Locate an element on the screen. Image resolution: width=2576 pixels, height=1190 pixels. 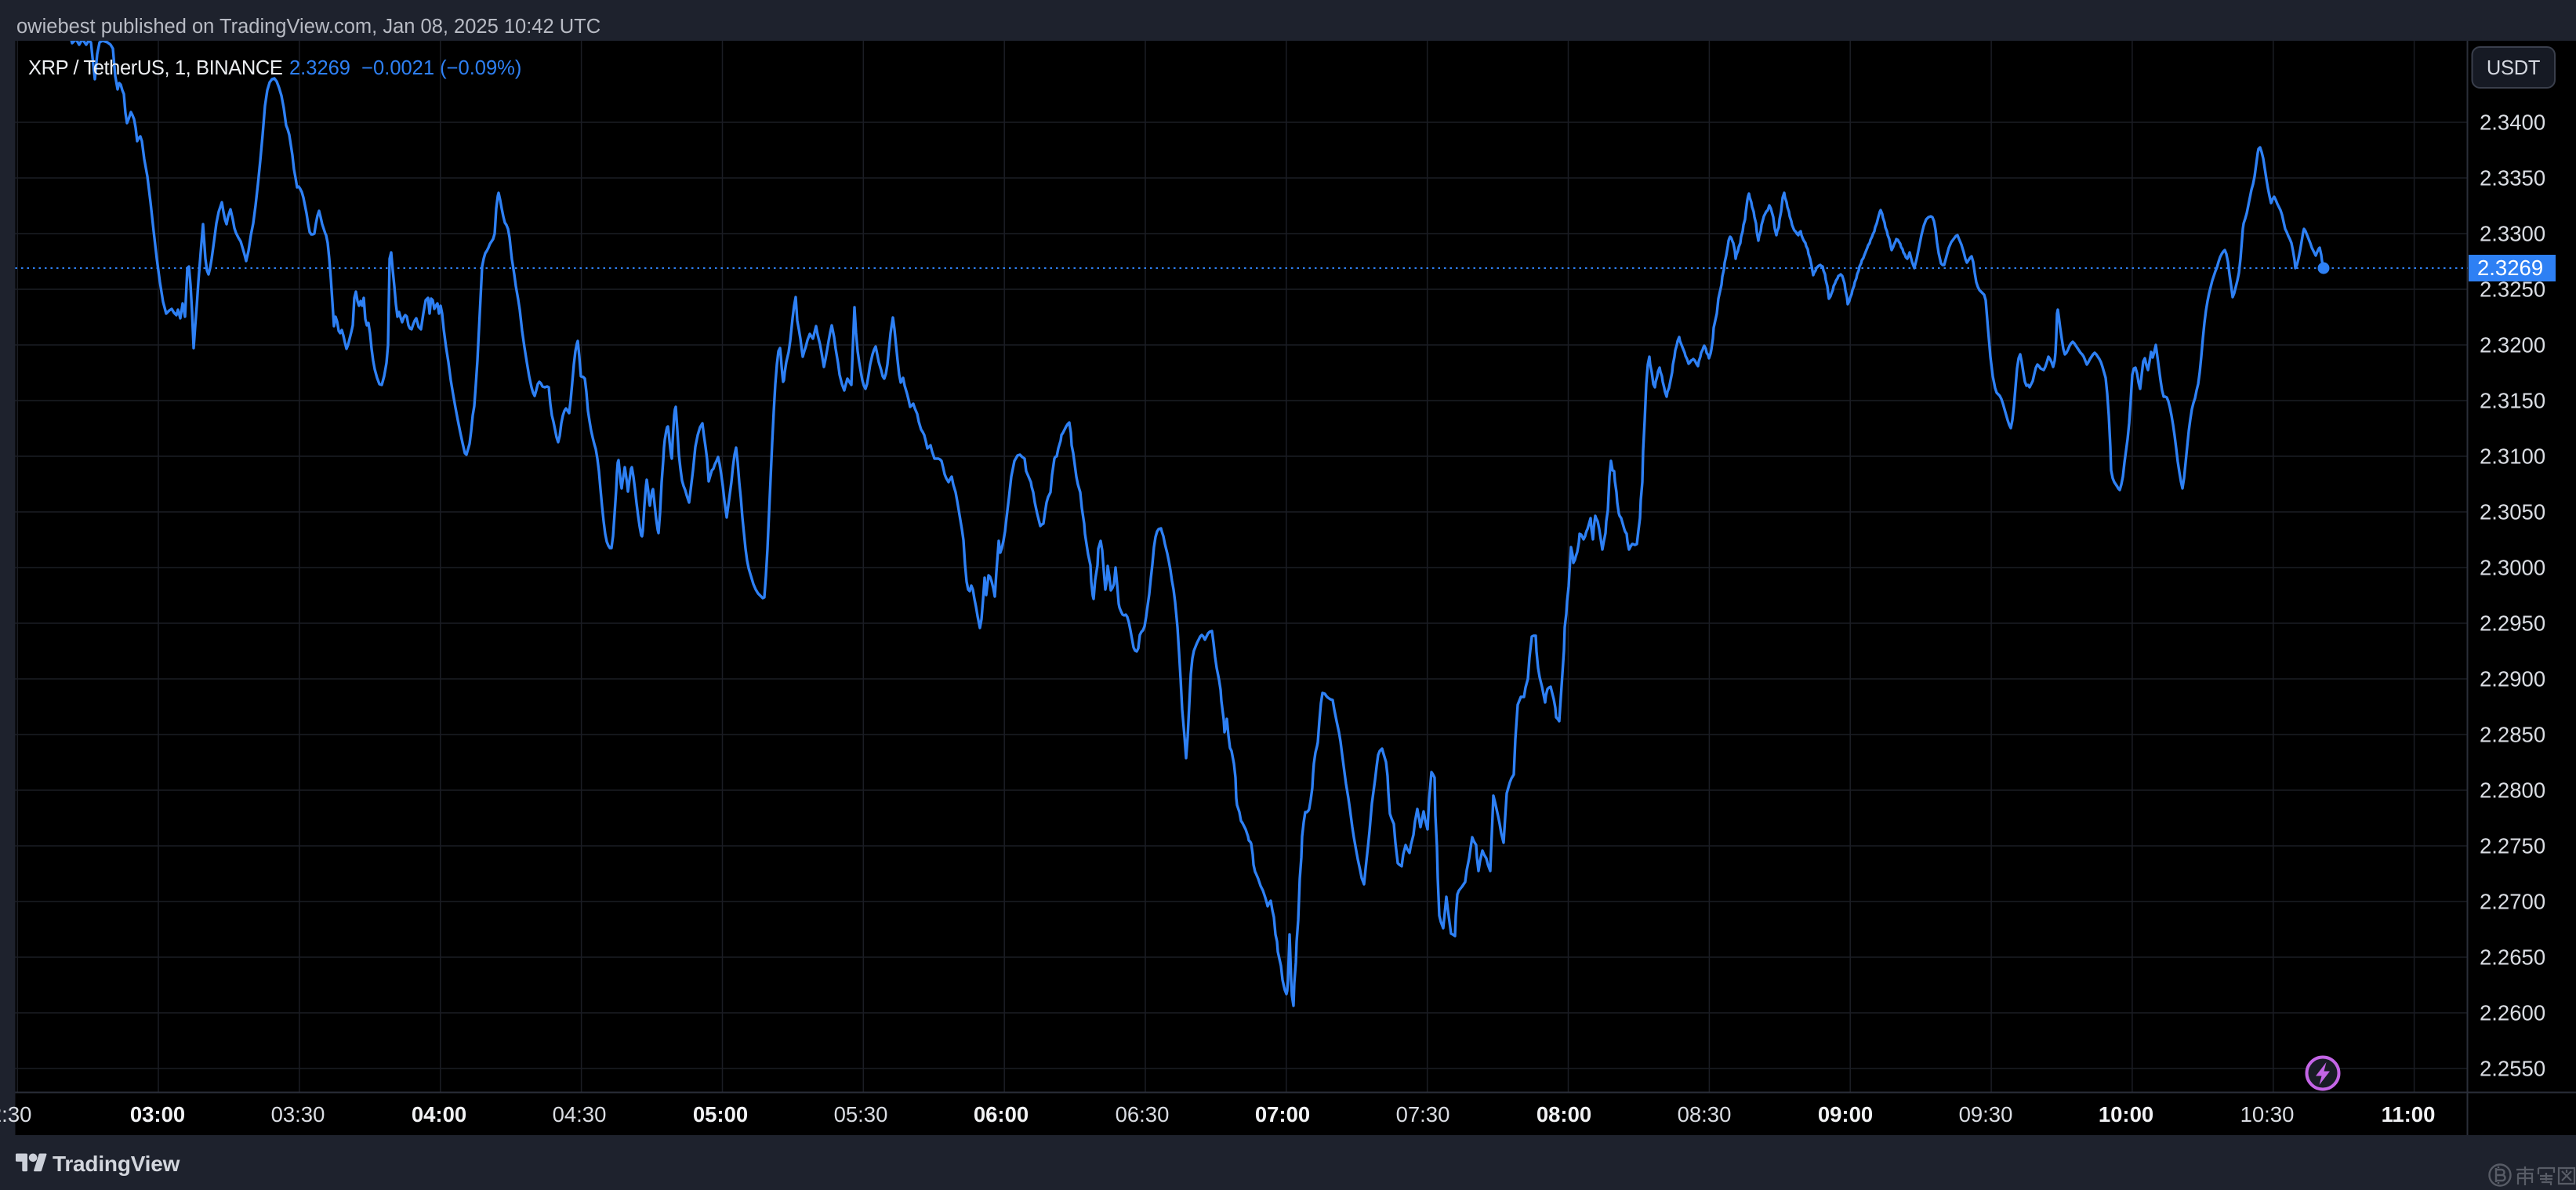
svg-text: TradingView is located at coordinates (117, 1164).